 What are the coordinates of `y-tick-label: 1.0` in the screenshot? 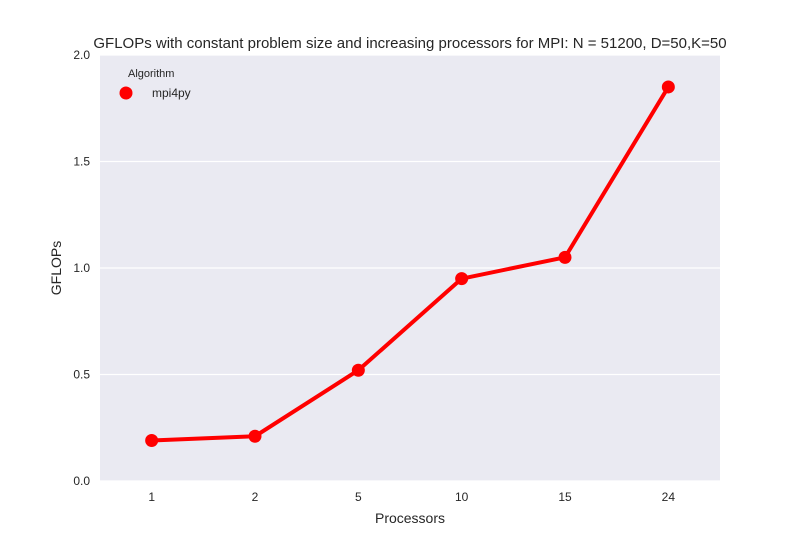 It's located at (81, 268).